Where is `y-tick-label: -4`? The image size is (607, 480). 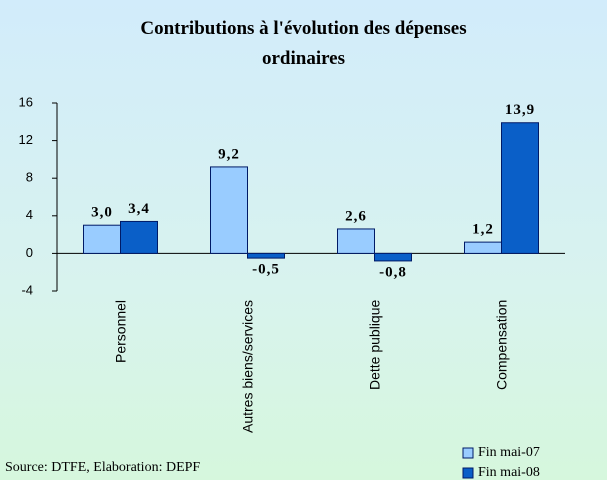
y-tick-label: -4 is located at coordinates (27, 289).